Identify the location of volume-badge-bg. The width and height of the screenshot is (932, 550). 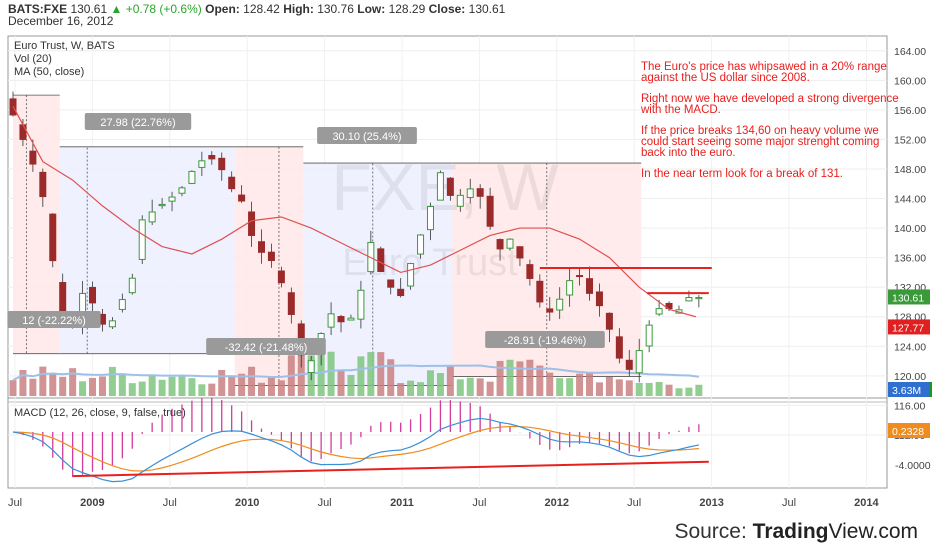
(909, 389).